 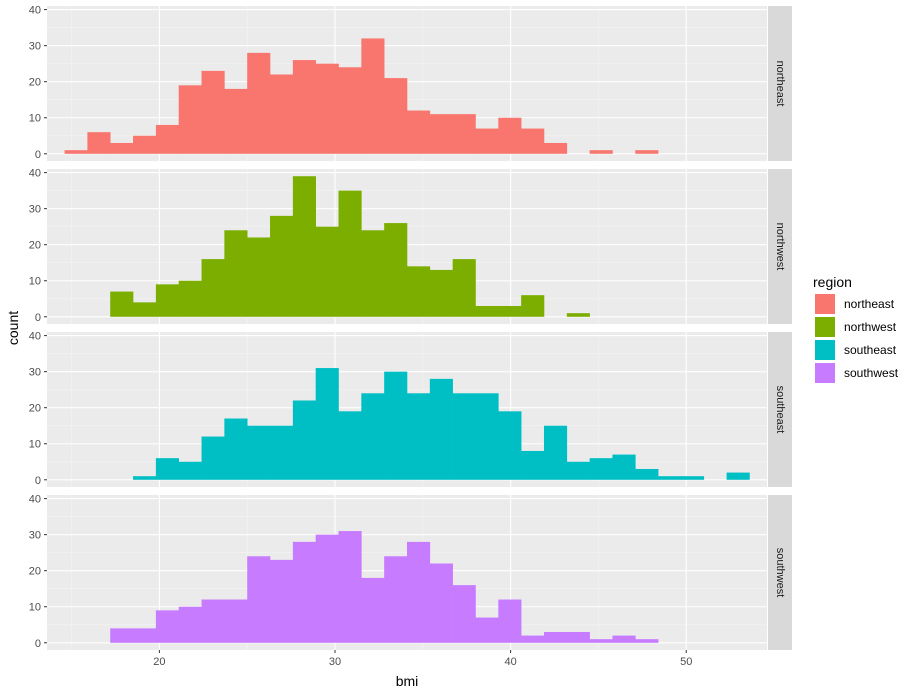 What do you see at coordinates (407, 681) in the screenshot?
I see `x-axis-title: bmi` at bounding box center [407, 681].